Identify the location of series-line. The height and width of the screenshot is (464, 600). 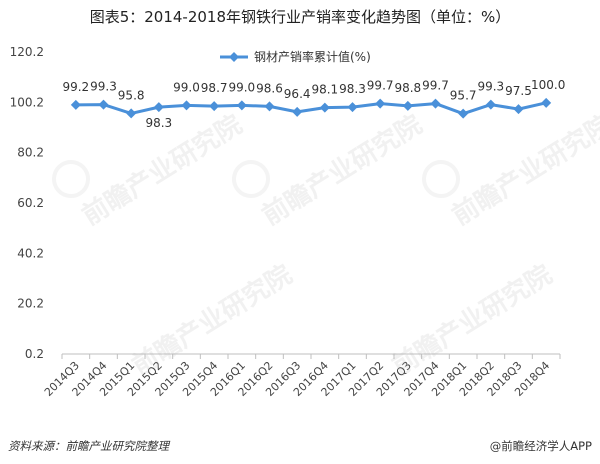
(311, 108).